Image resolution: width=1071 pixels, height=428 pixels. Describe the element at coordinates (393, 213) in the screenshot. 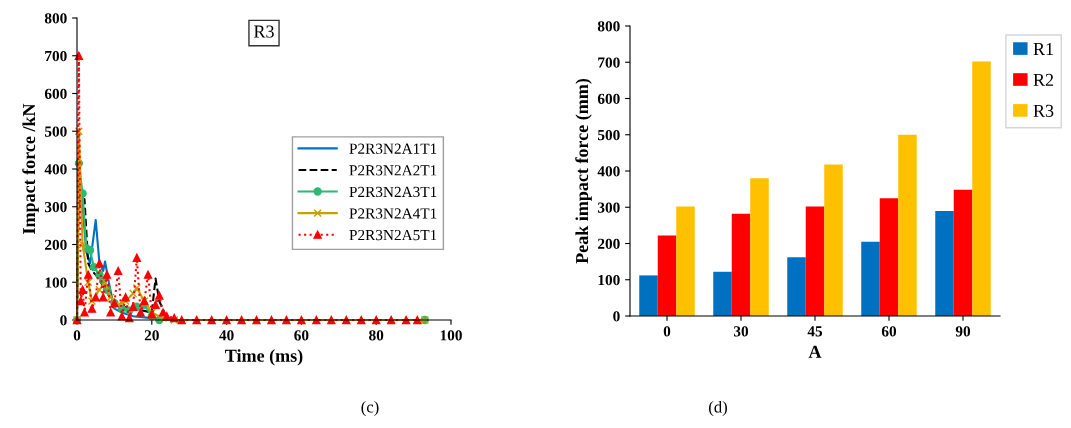

I see `legend-label: P2R3N2A4T1` at that location.